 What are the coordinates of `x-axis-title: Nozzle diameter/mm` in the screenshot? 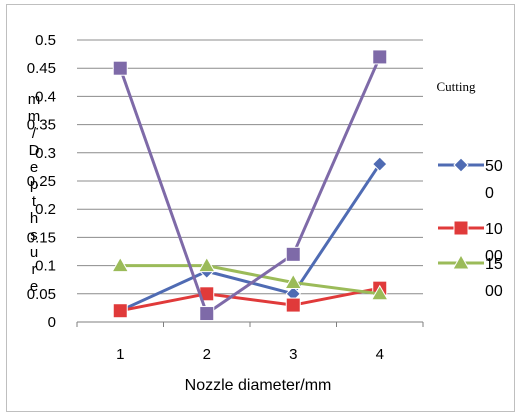 It's located at (258, 385).